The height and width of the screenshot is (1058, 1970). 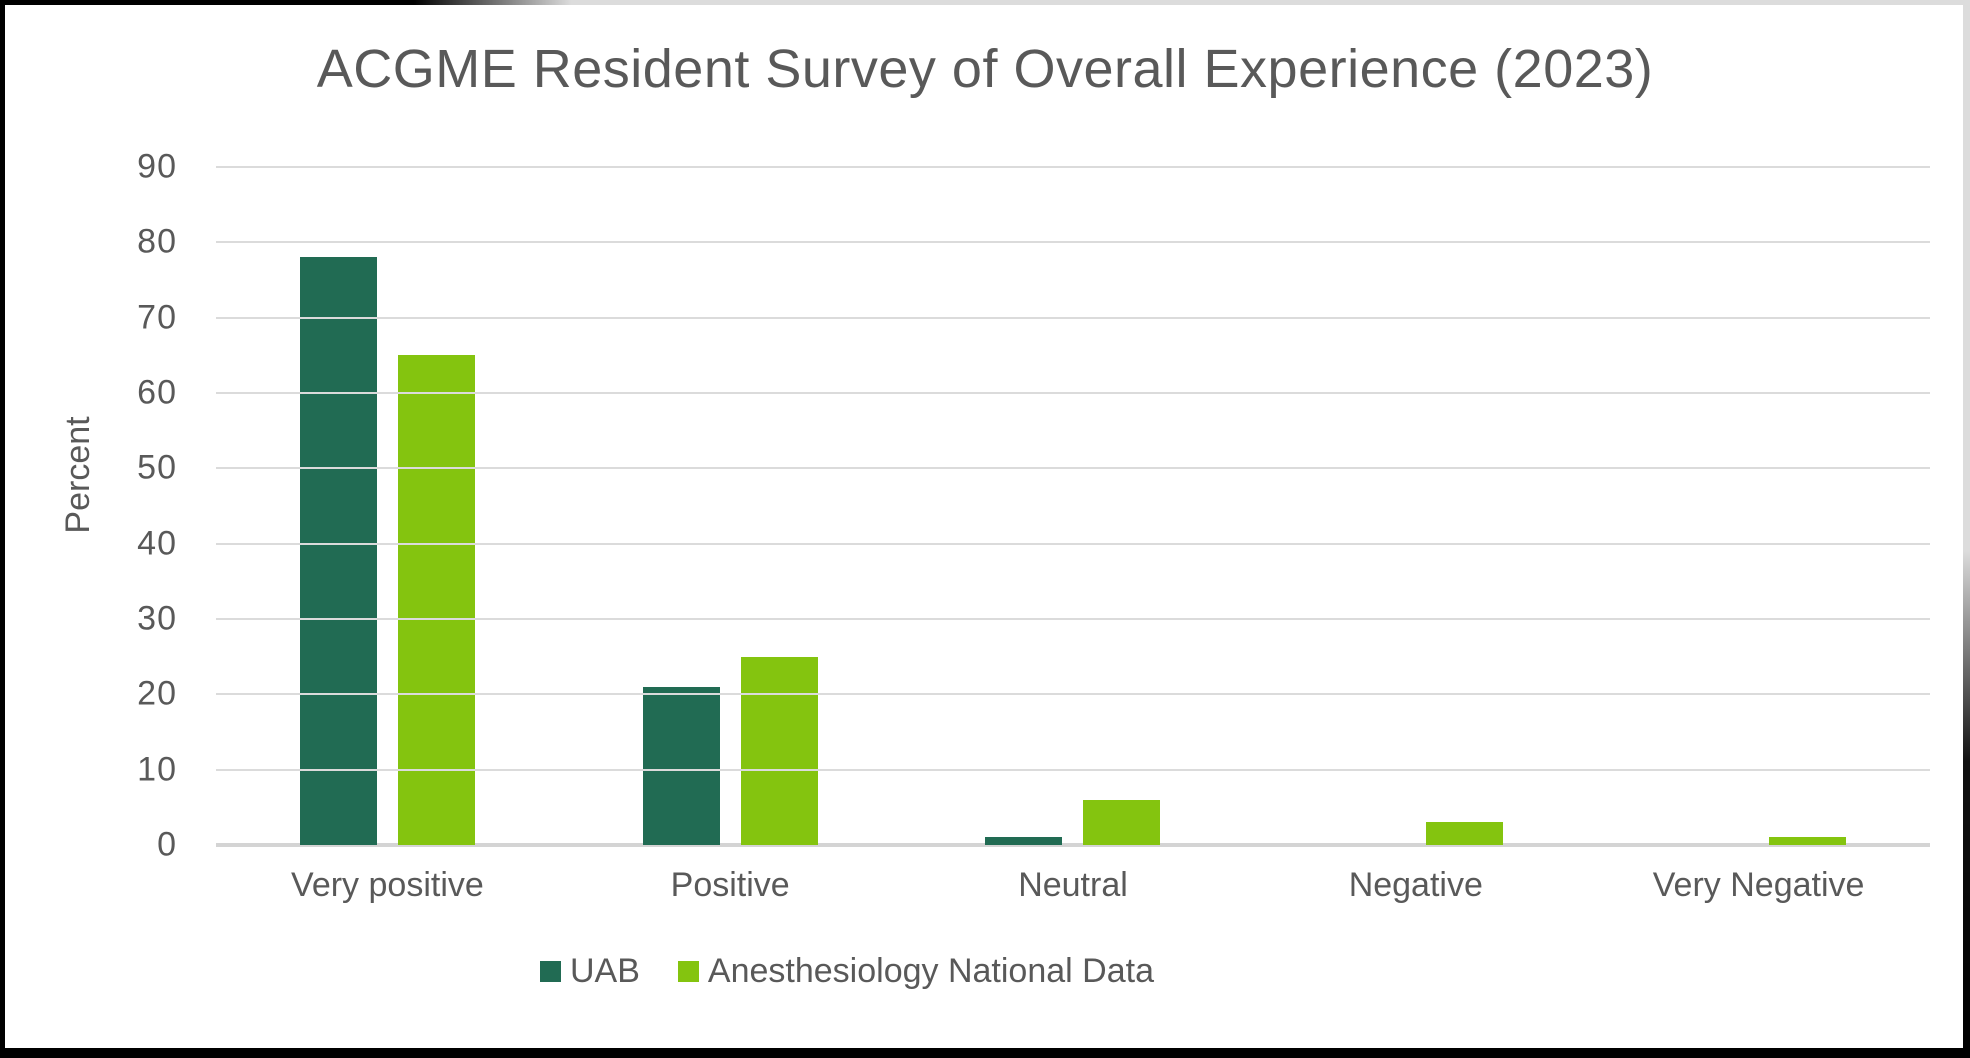 I want to click on frame-border-bottom, so click(x=985, y=1053).